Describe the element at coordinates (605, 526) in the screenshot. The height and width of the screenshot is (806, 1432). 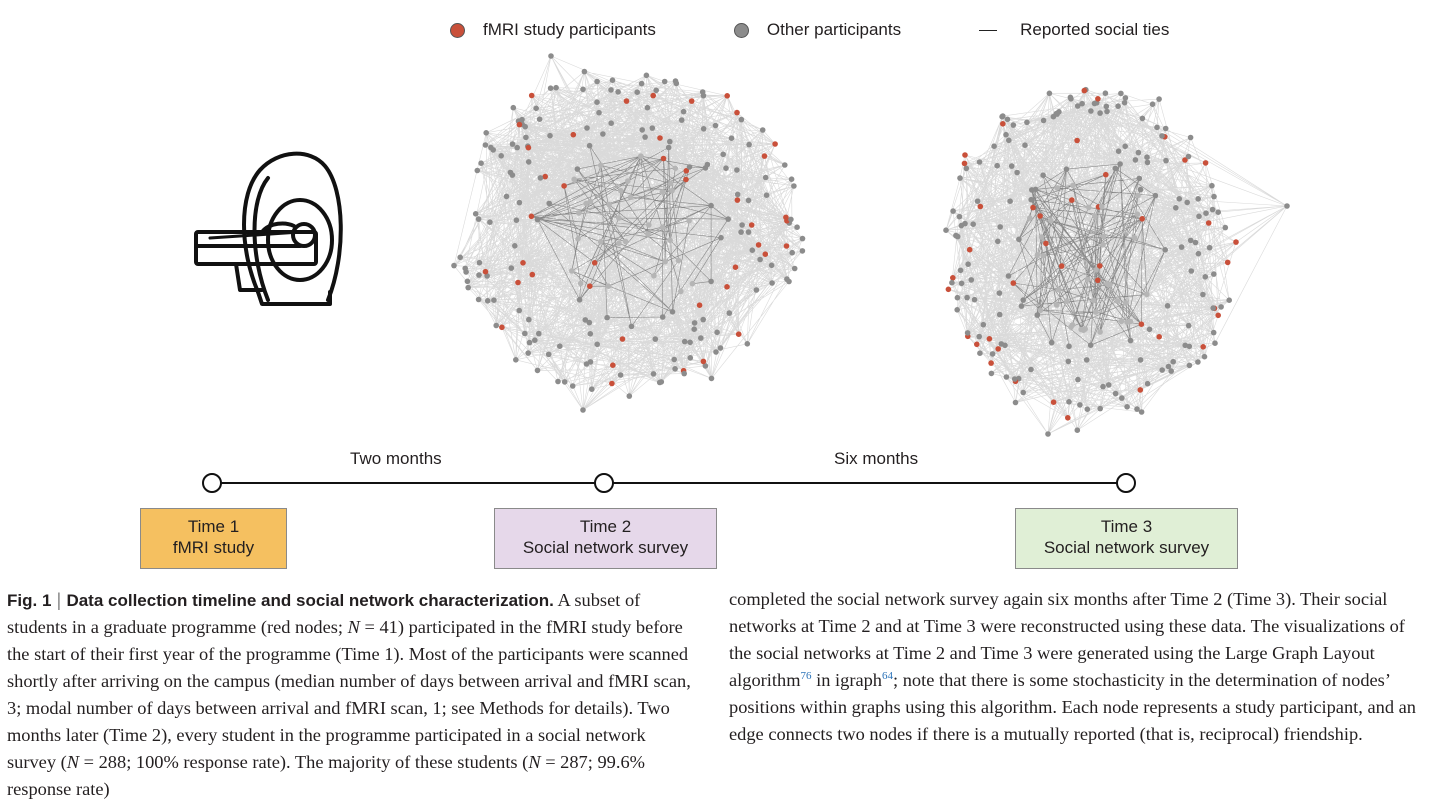
I see `time-2-title: Time 2` at that location.